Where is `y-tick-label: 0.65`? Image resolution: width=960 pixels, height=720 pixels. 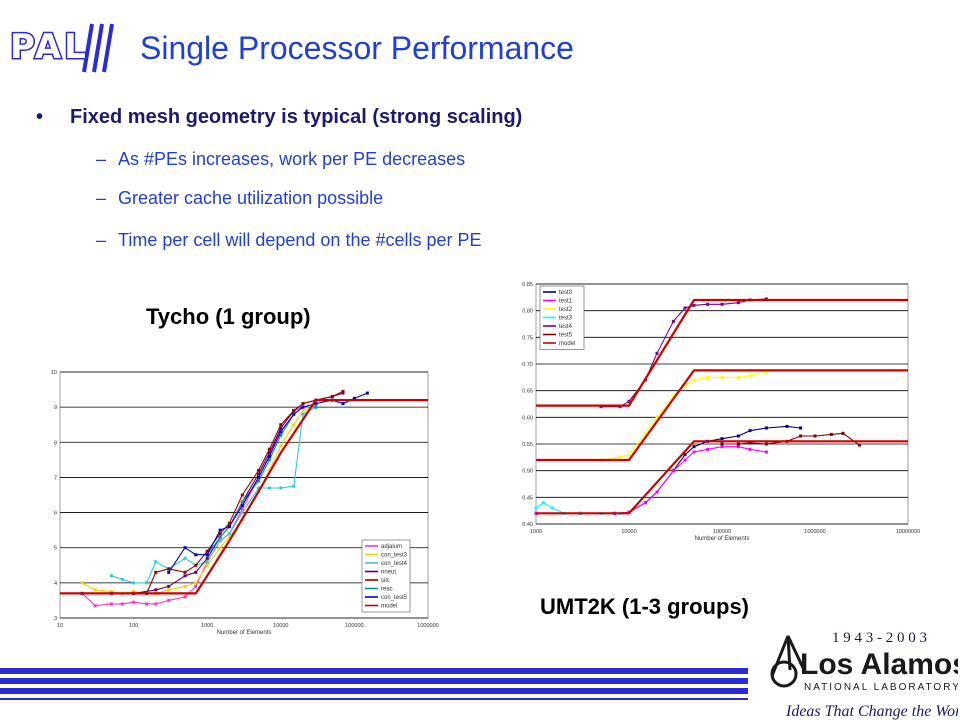 y-tick-label: 0.65 is located at coordinates (527, 392).